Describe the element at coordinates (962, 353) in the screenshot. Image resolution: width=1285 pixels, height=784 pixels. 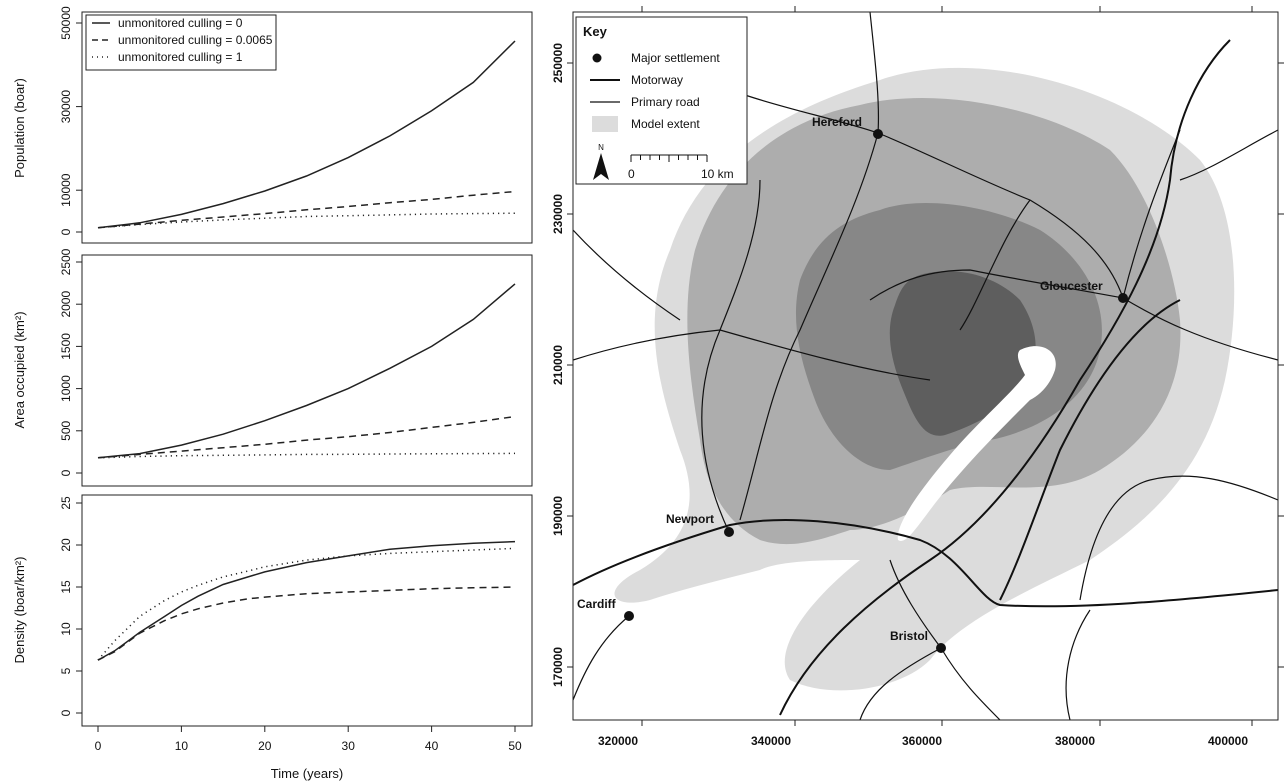
I see `model-extent-core` at that location.